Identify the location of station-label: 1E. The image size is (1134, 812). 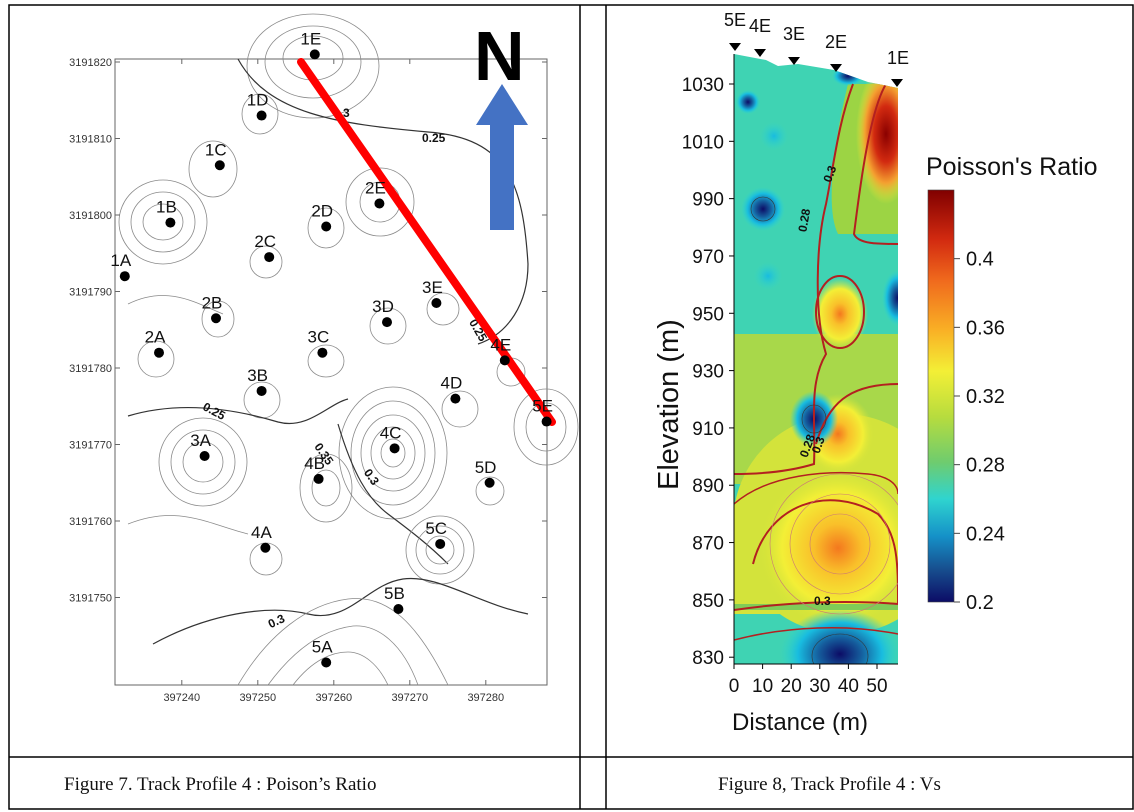
(310, 38).